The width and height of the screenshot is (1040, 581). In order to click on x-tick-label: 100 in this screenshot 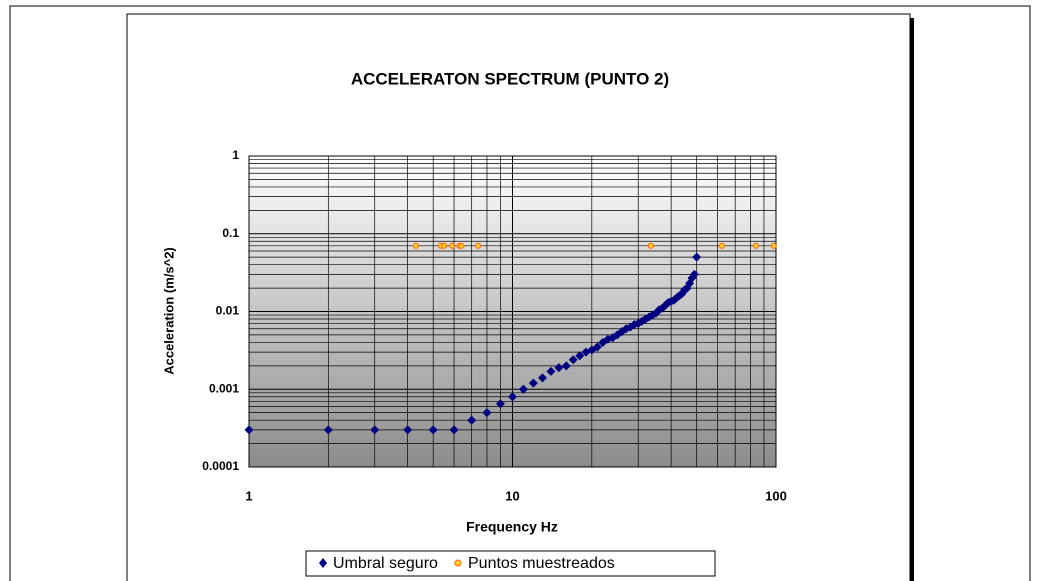, I will do `click(776, 495)`.